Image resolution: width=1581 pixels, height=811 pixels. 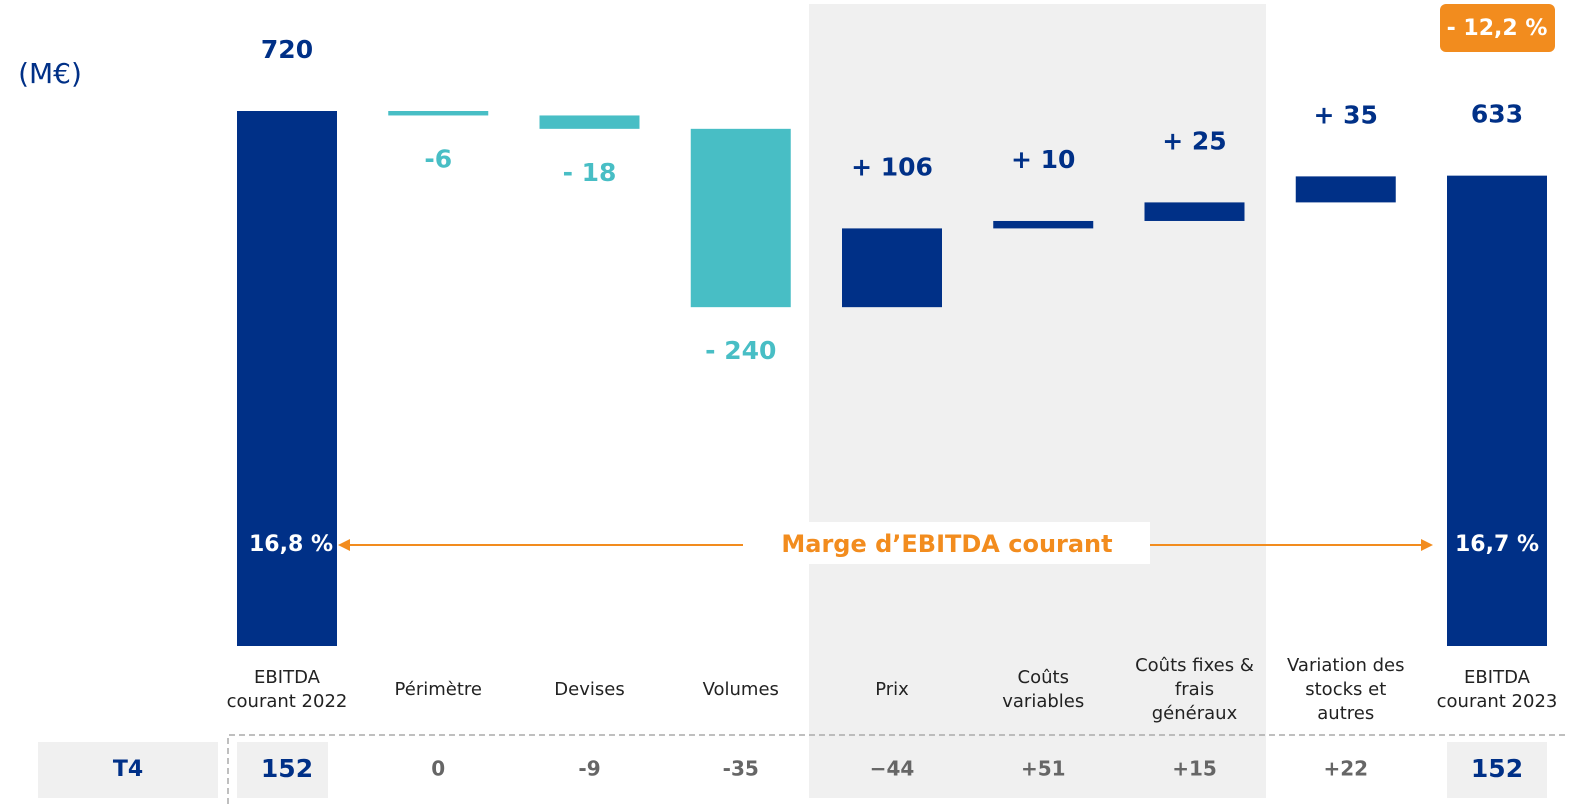 What do you see at coordinates (892, 689) in the screenshot?
I see `category-label: Prix` at bounding box center [892, 689].